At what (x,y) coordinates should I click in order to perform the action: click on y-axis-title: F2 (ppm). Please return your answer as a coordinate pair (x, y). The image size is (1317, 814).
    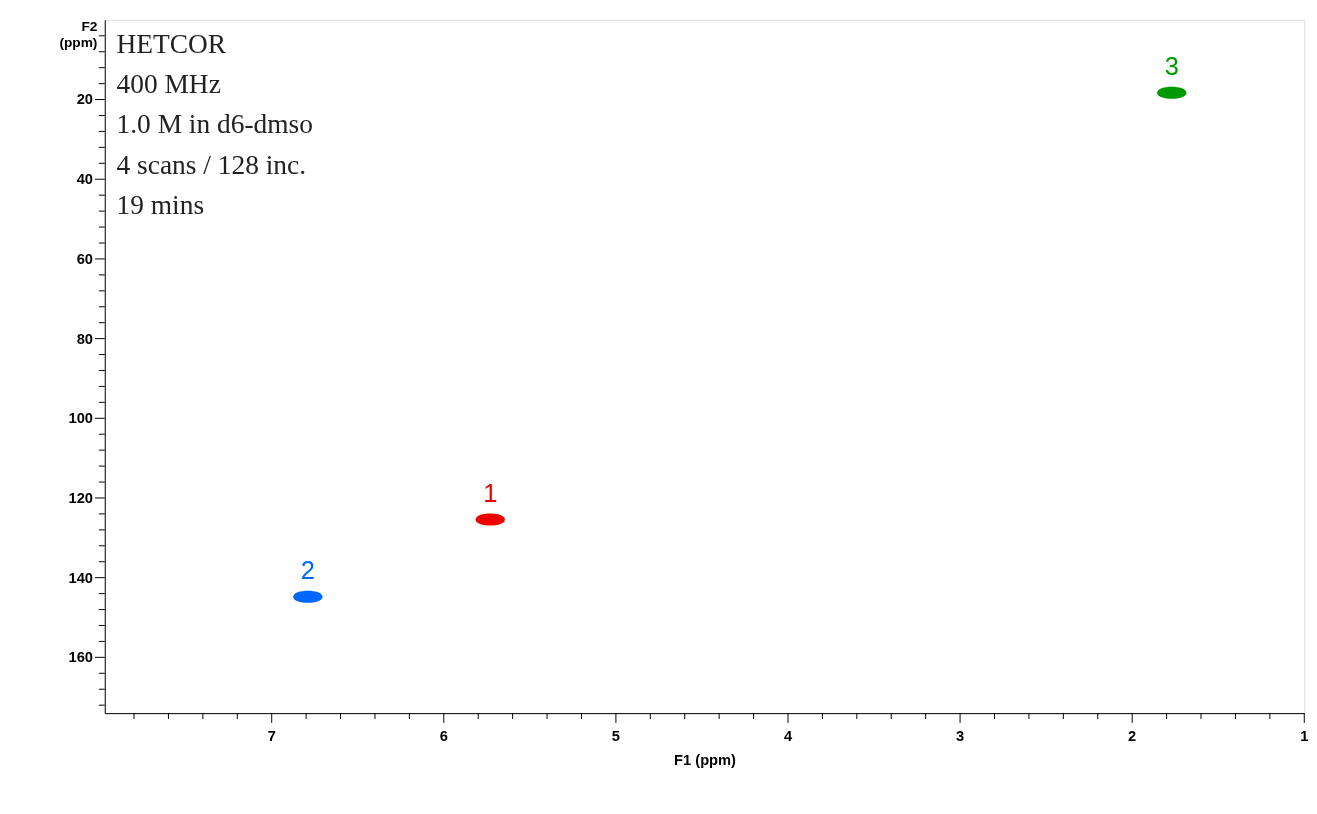
    Looking at the image, I should click on (78, 34).